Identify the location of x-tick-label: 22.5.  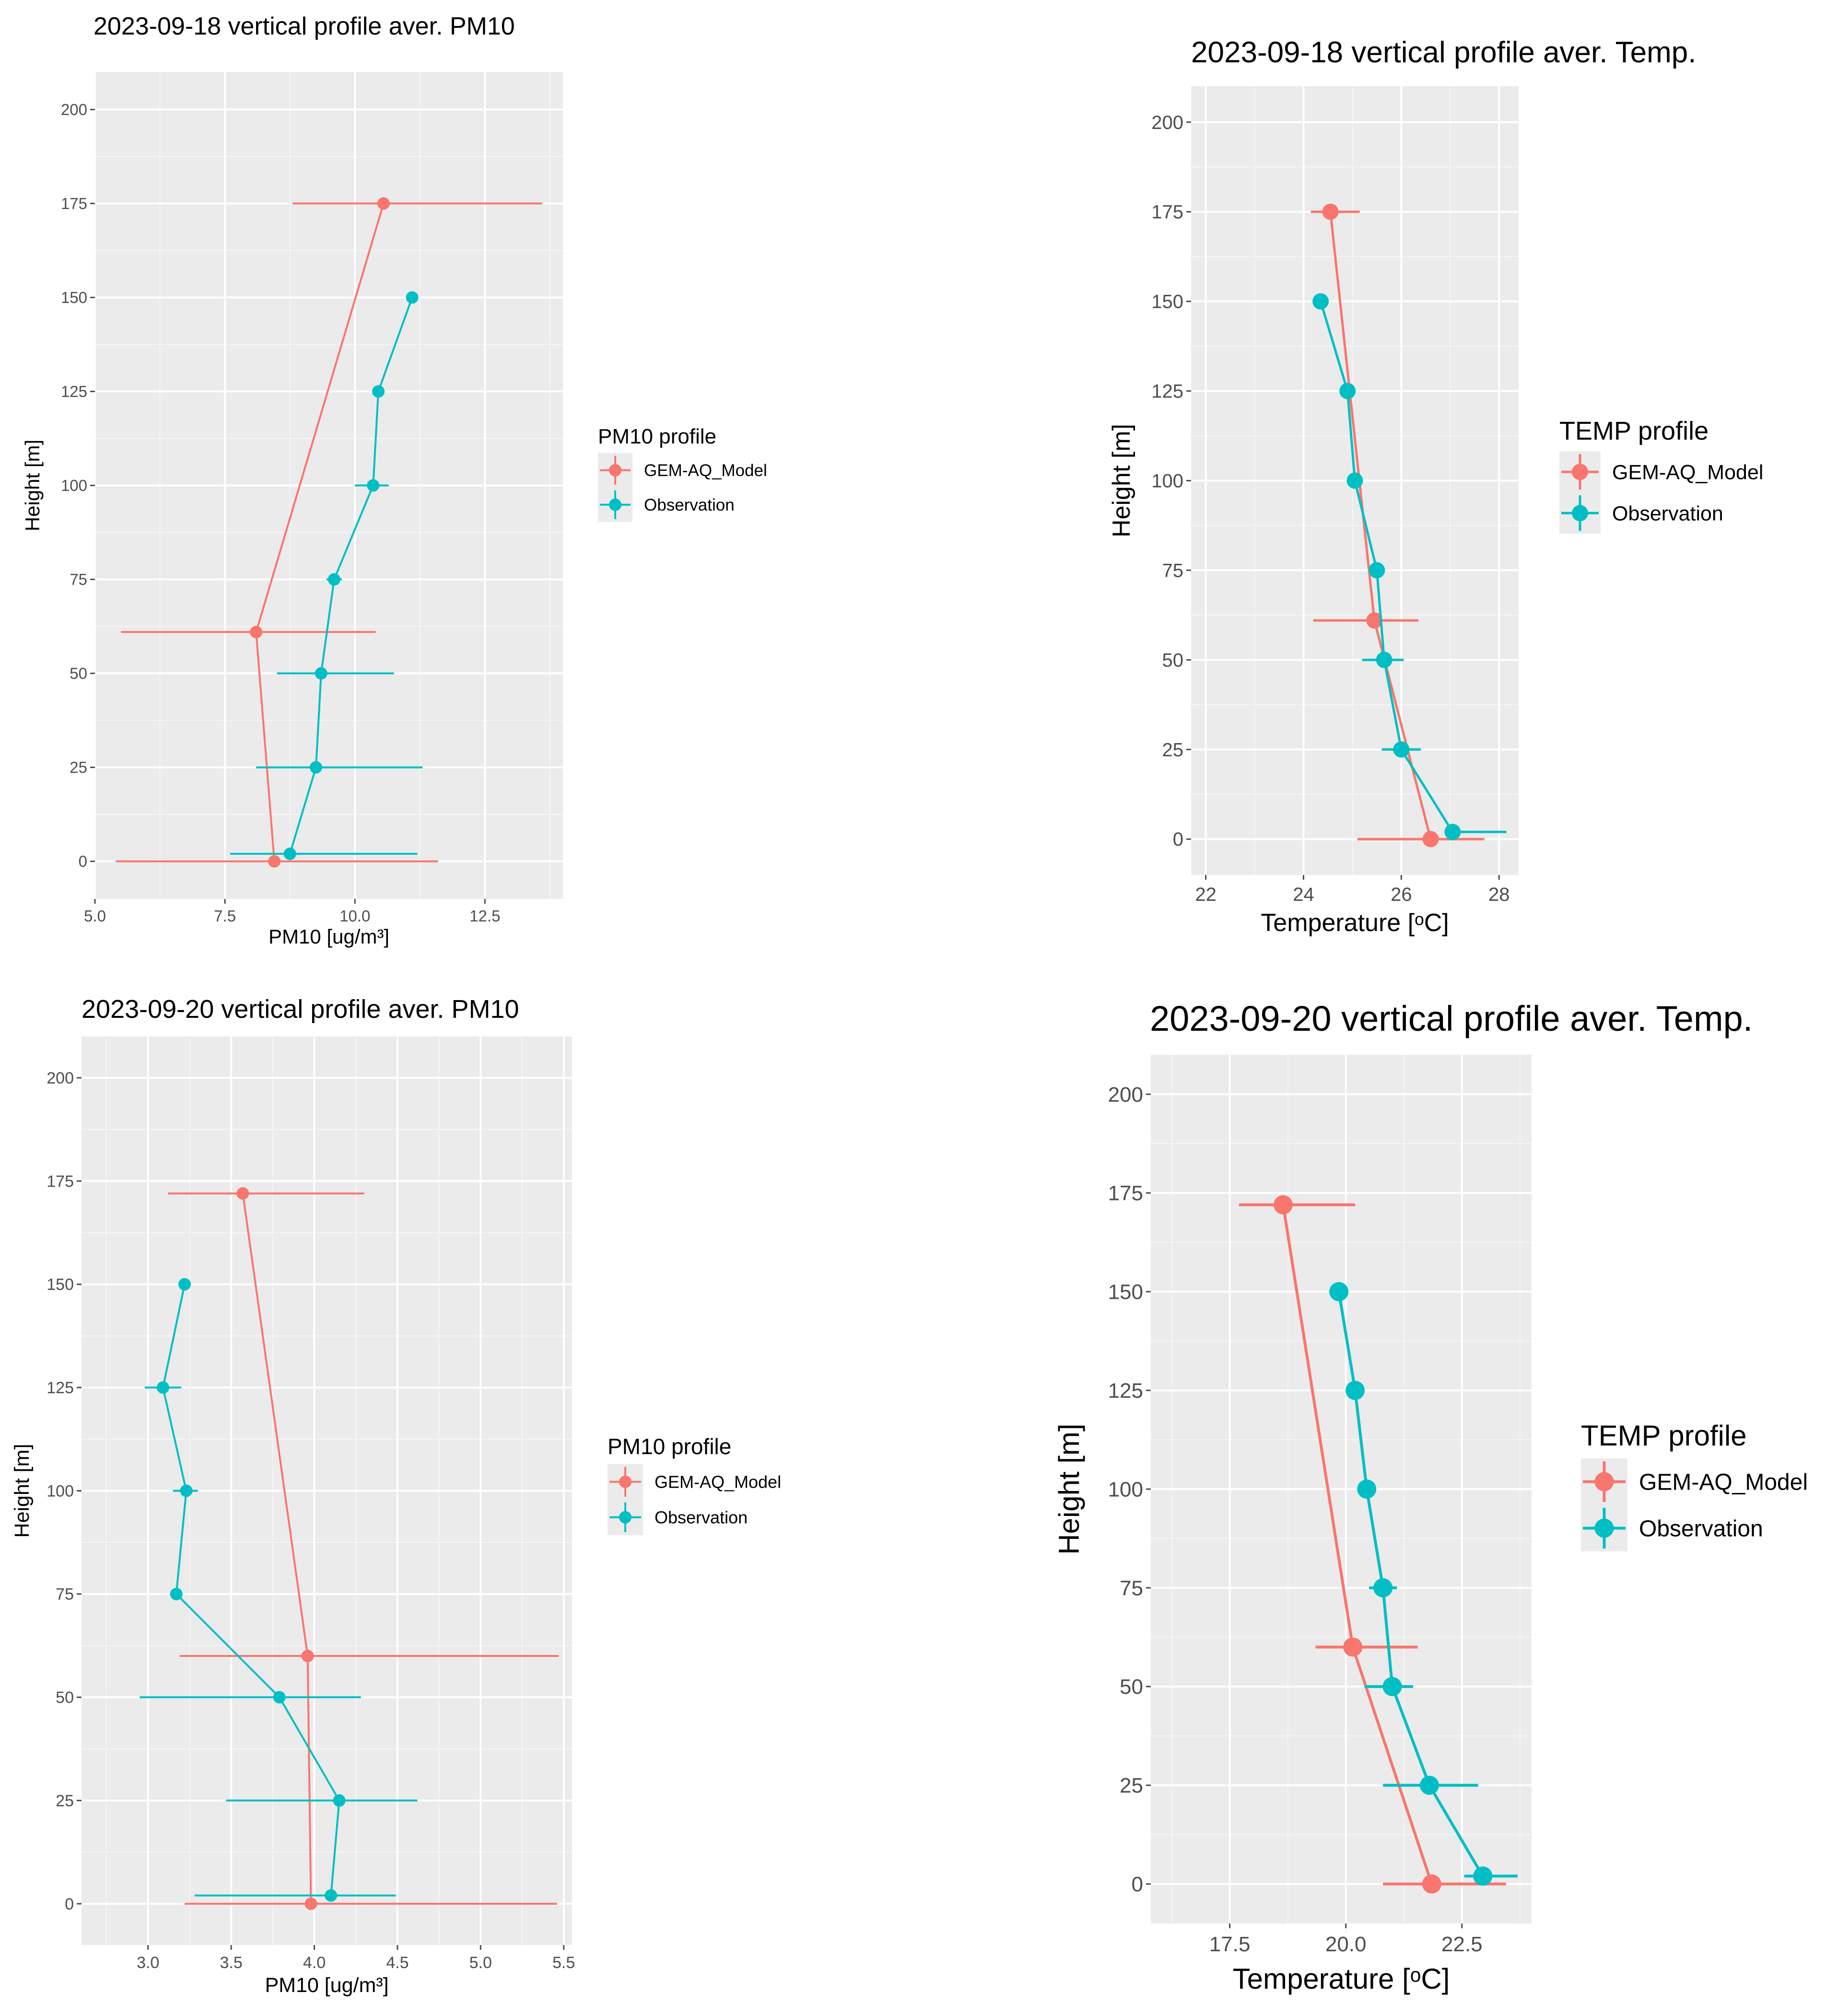
(1462, 1944).